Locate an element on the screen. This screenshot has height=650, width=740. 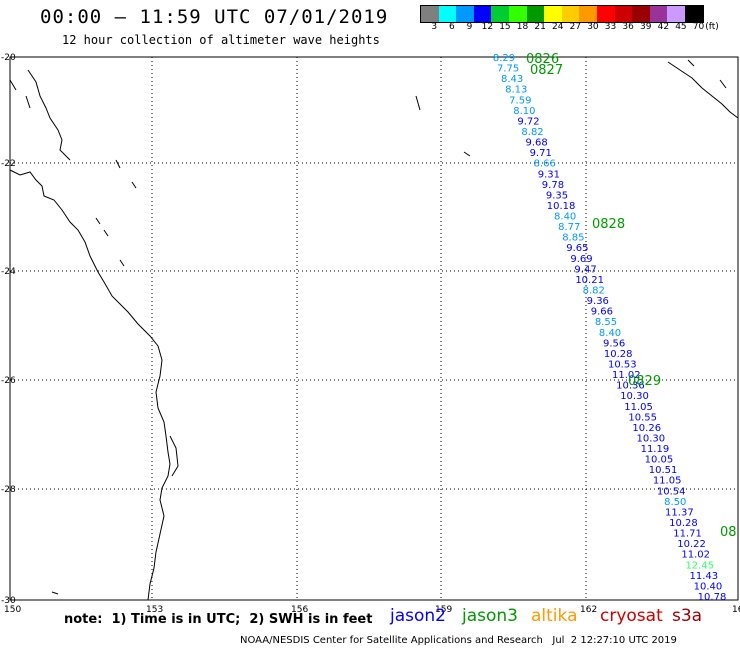
color-scale-label: 30 is located at coordinates (593, 27).